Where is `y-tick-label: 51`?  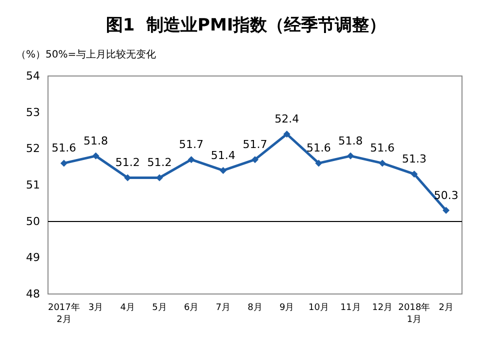 y-tick-label: 51 is located at coordinates (33, 185).